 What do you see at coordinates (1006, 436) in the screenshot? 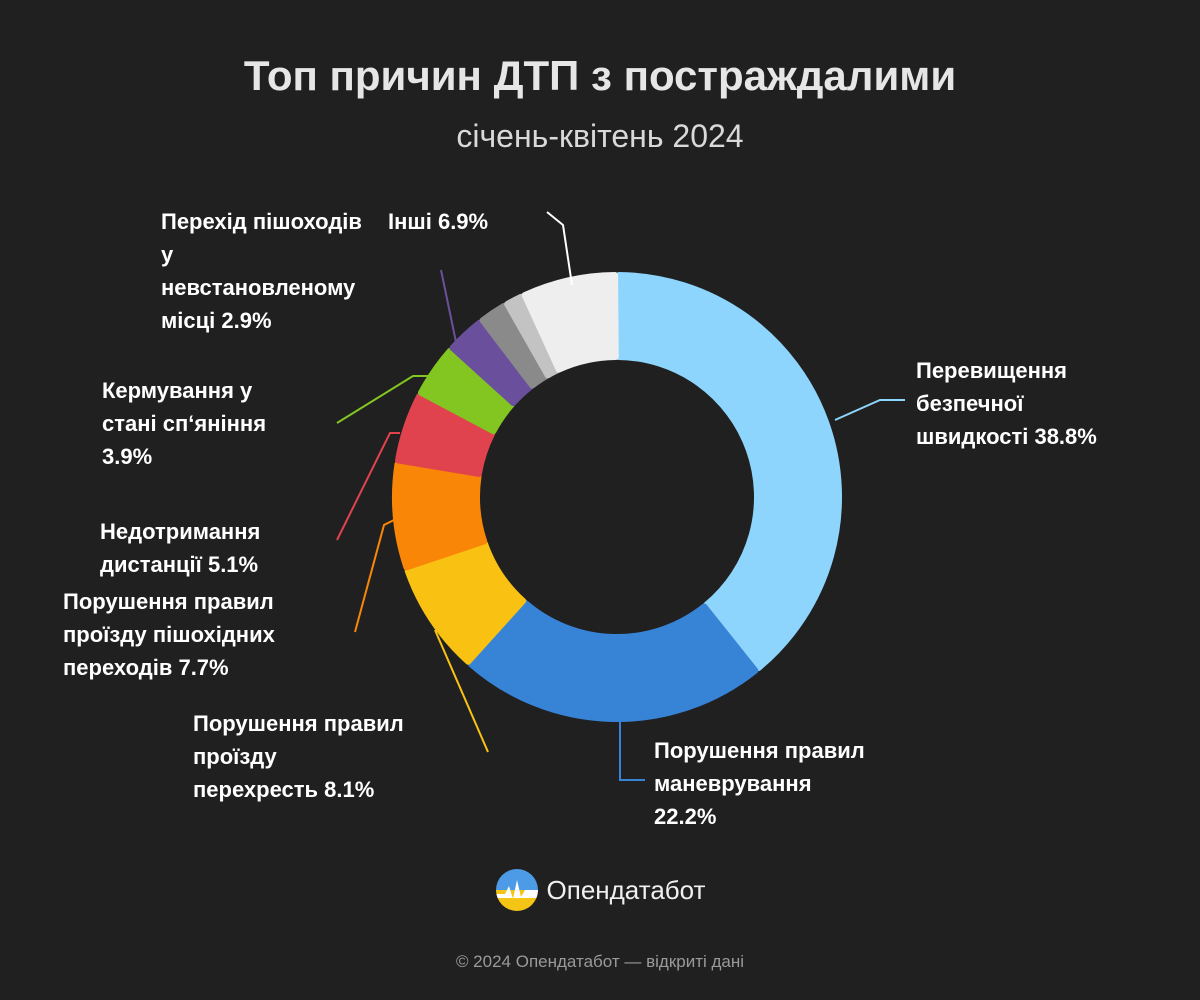
I see `slice-label-line: швидкості 38.8%` at bounding box center [1006, 436].